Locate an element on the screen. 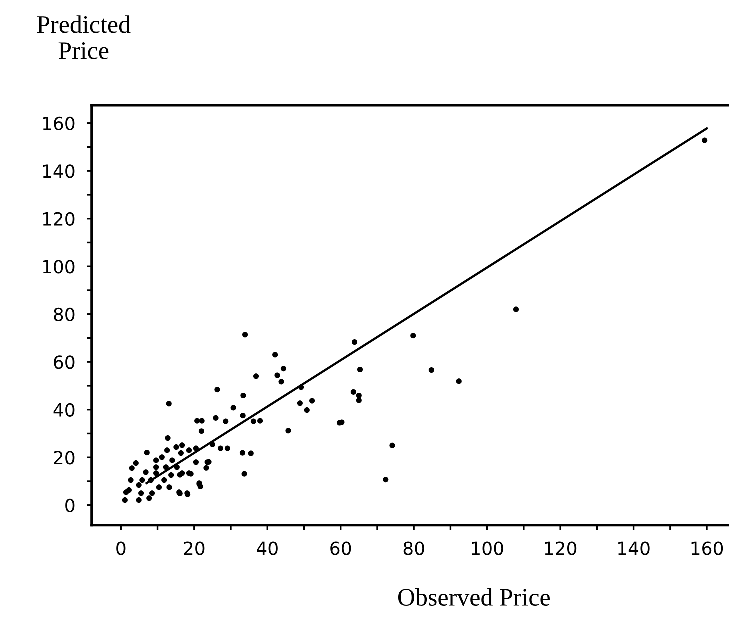  x-tick-label: 120 is located at coordinates (561, 549).